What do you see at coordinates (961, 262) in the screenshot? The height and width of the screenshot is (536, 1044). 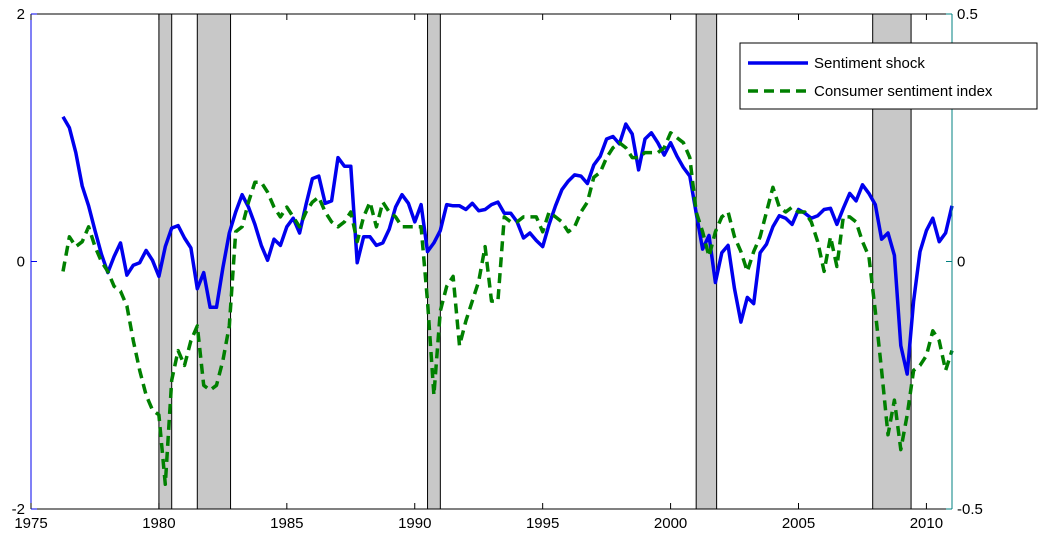 I see `y-right-tick-label-0: 0` at bounding box center [961, 262].